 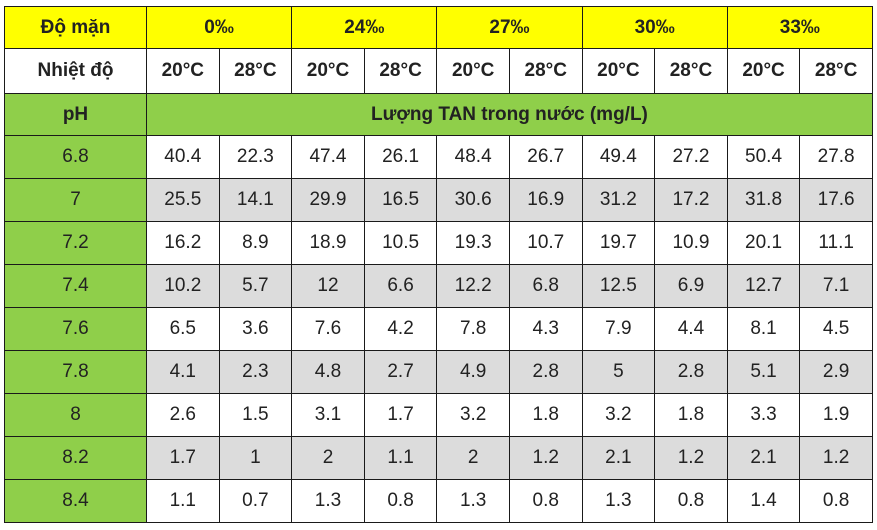 What do you see at coordinates (836, 243) in the screenshot?
I see `tan-value-cell: 11.1` at bounding box center [836, 243].